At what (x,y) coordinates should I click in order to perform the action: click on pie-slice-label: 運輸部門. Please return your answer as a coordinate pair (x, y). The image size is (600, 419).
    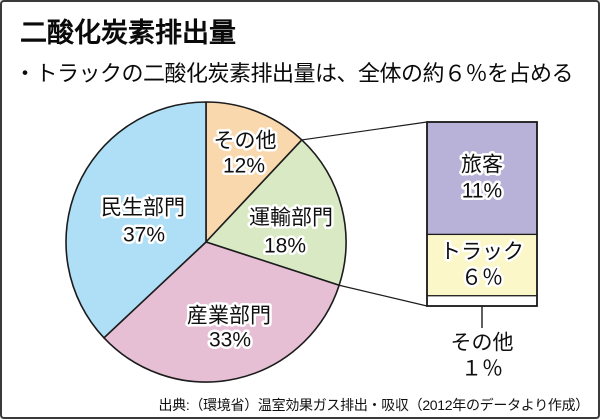
    Looking at the image, I should click on (291, 218).